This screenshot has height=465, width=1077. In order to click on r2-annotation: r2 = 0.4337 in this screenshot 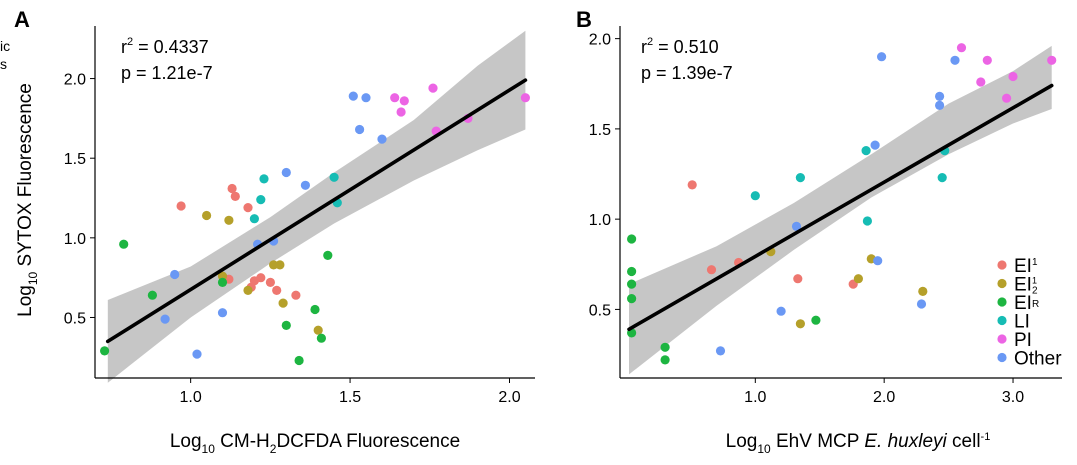, I will do `click(165, 46)`.